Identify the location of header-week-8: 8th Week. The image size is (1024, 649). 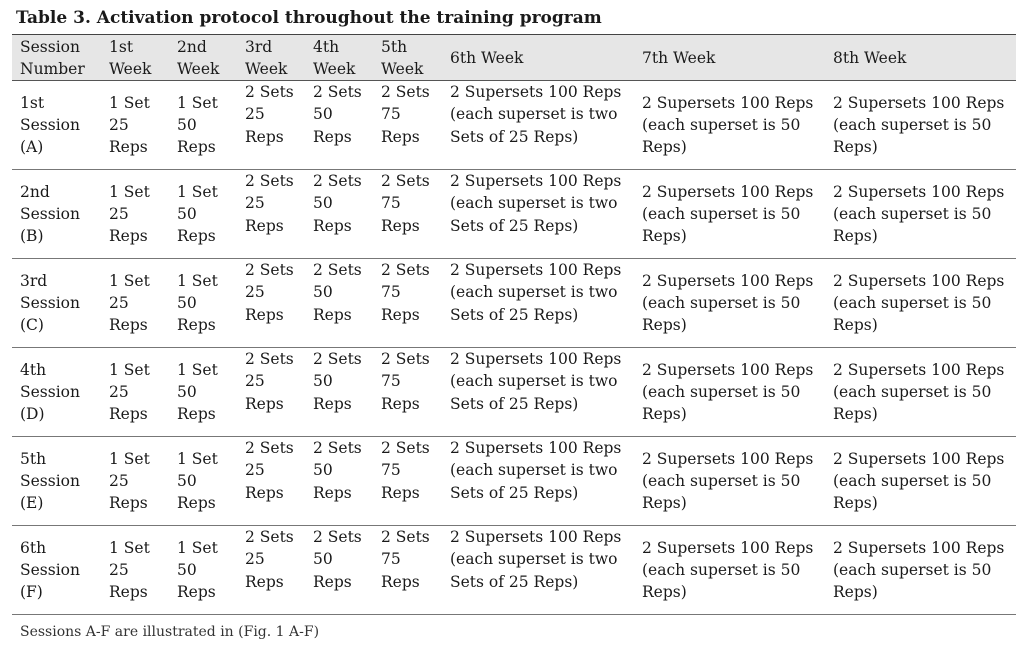
(870, 58).